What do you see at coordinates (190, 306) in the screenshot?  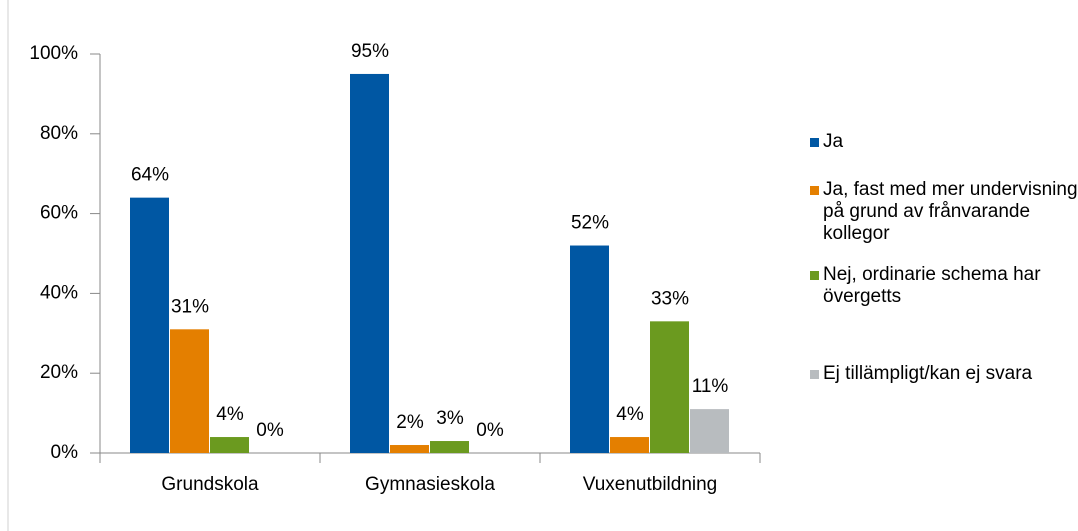 I see `value-label: 31%` at bounding box center [190, 306].